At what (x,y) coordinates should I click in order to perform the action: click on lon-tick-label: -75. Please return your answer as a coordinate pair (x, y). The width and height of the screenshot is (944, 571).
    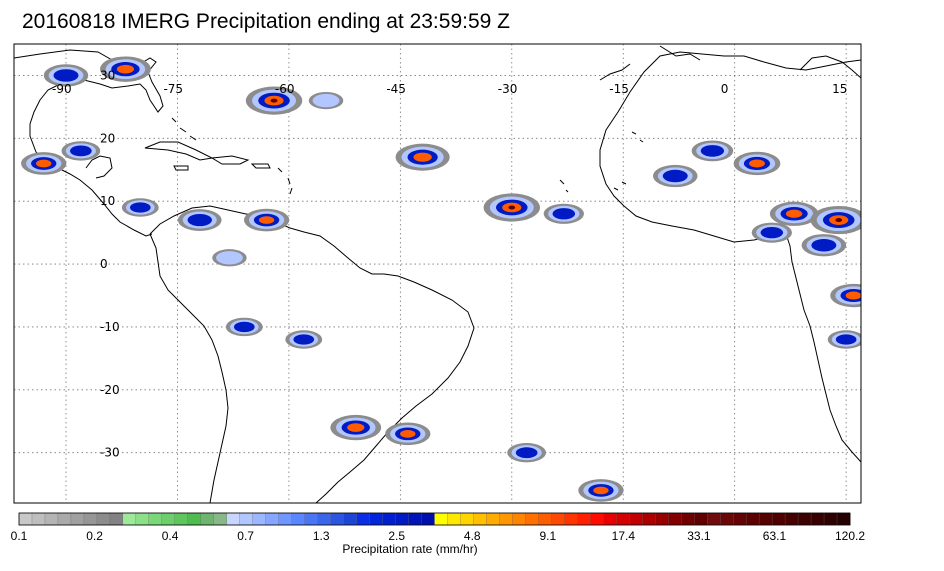
    Looking at the image, I should click on (173, 89).